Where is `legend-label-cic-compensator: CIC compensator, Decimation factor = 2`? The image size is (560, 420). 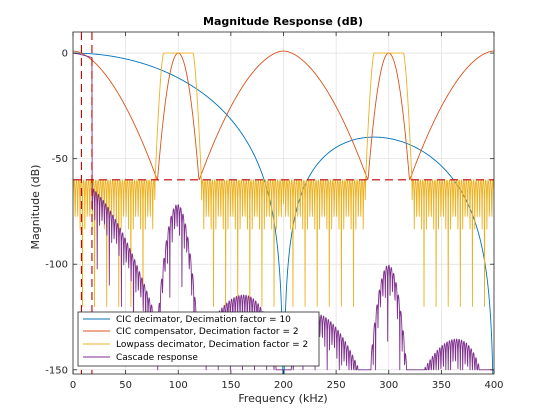 legend-label-cic-compensator: CIC compensator, Decimation factor = 2 is located at coordinates (207, 332).